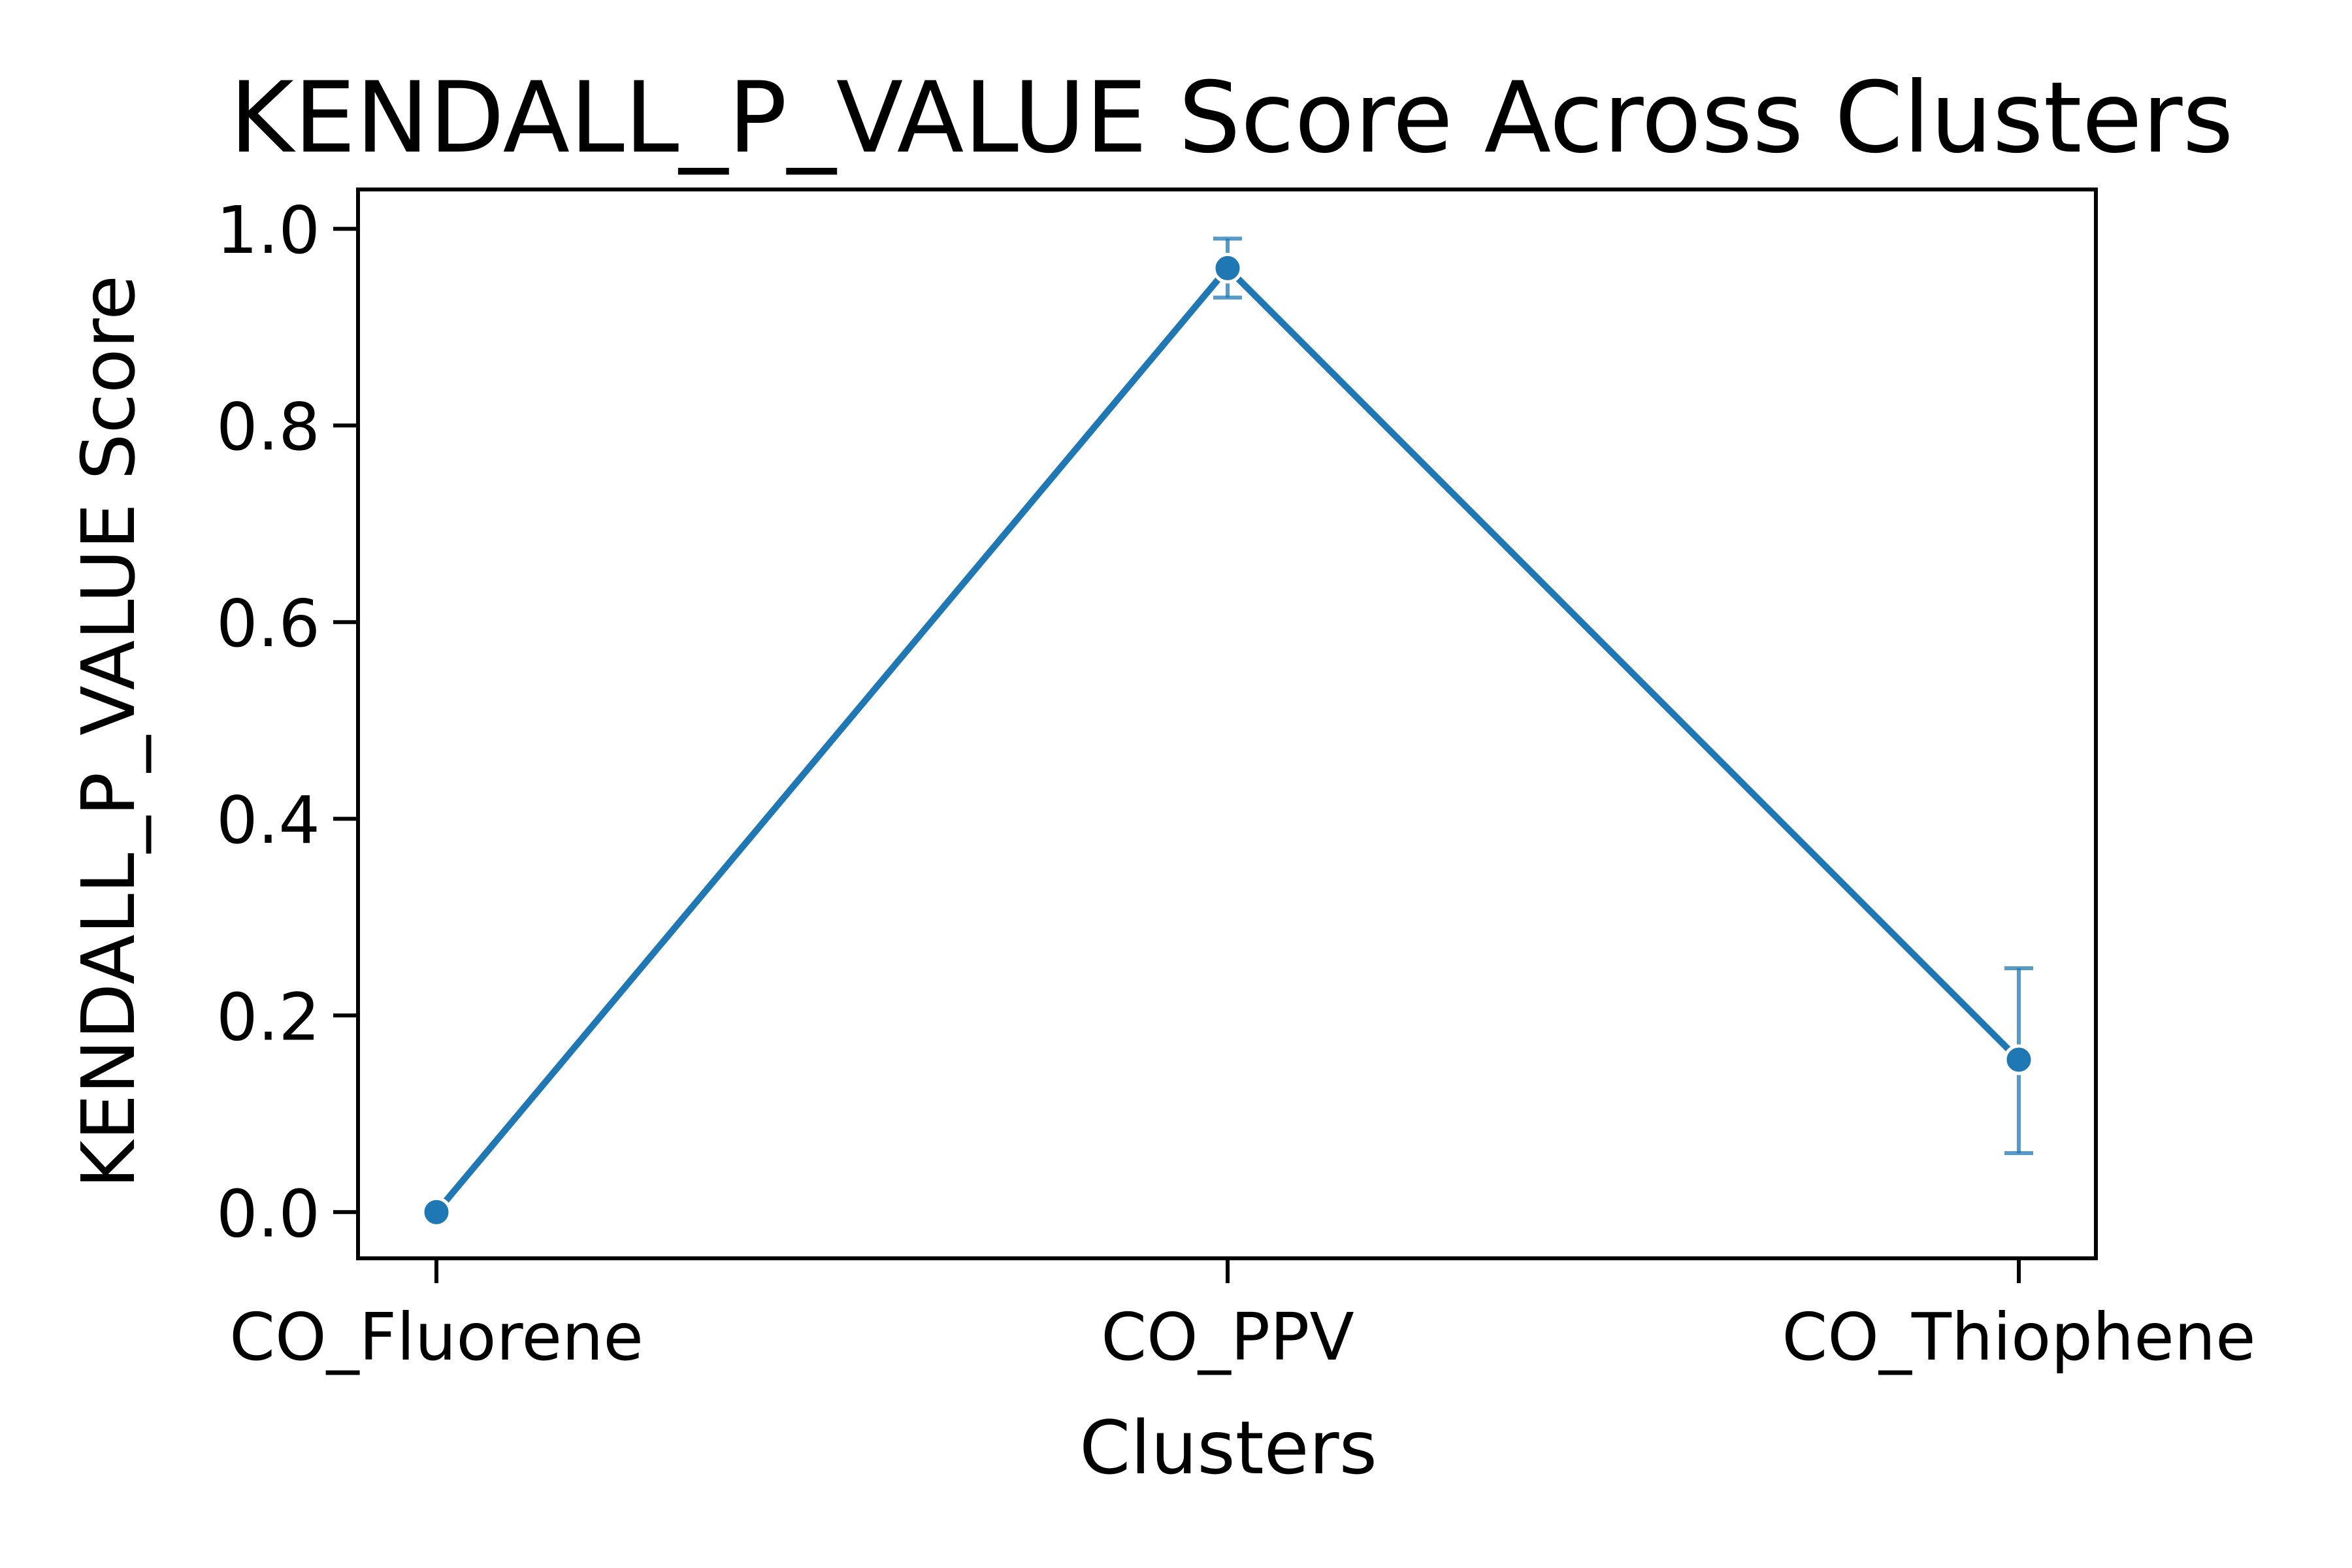 The width and height of the screenshot is (2352, 1568). What do you see at coordinates (436, 1337) in the screenshot?
I see `x-tick-label: CO_Fluorene` at bounding box center [436, 1337].